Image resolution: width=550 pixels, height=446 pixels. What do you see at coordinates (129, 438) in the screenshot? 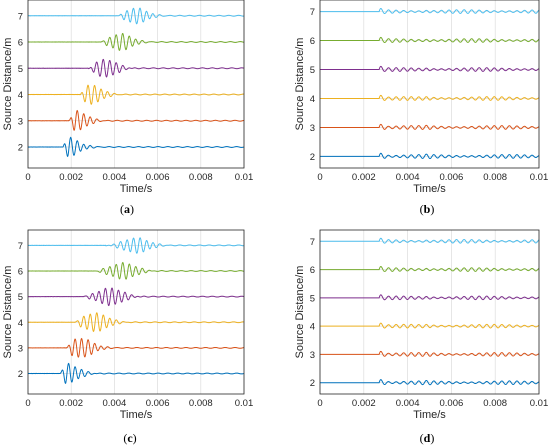
I see `panel-label-c: (c)` at bounding box center [129, 438].